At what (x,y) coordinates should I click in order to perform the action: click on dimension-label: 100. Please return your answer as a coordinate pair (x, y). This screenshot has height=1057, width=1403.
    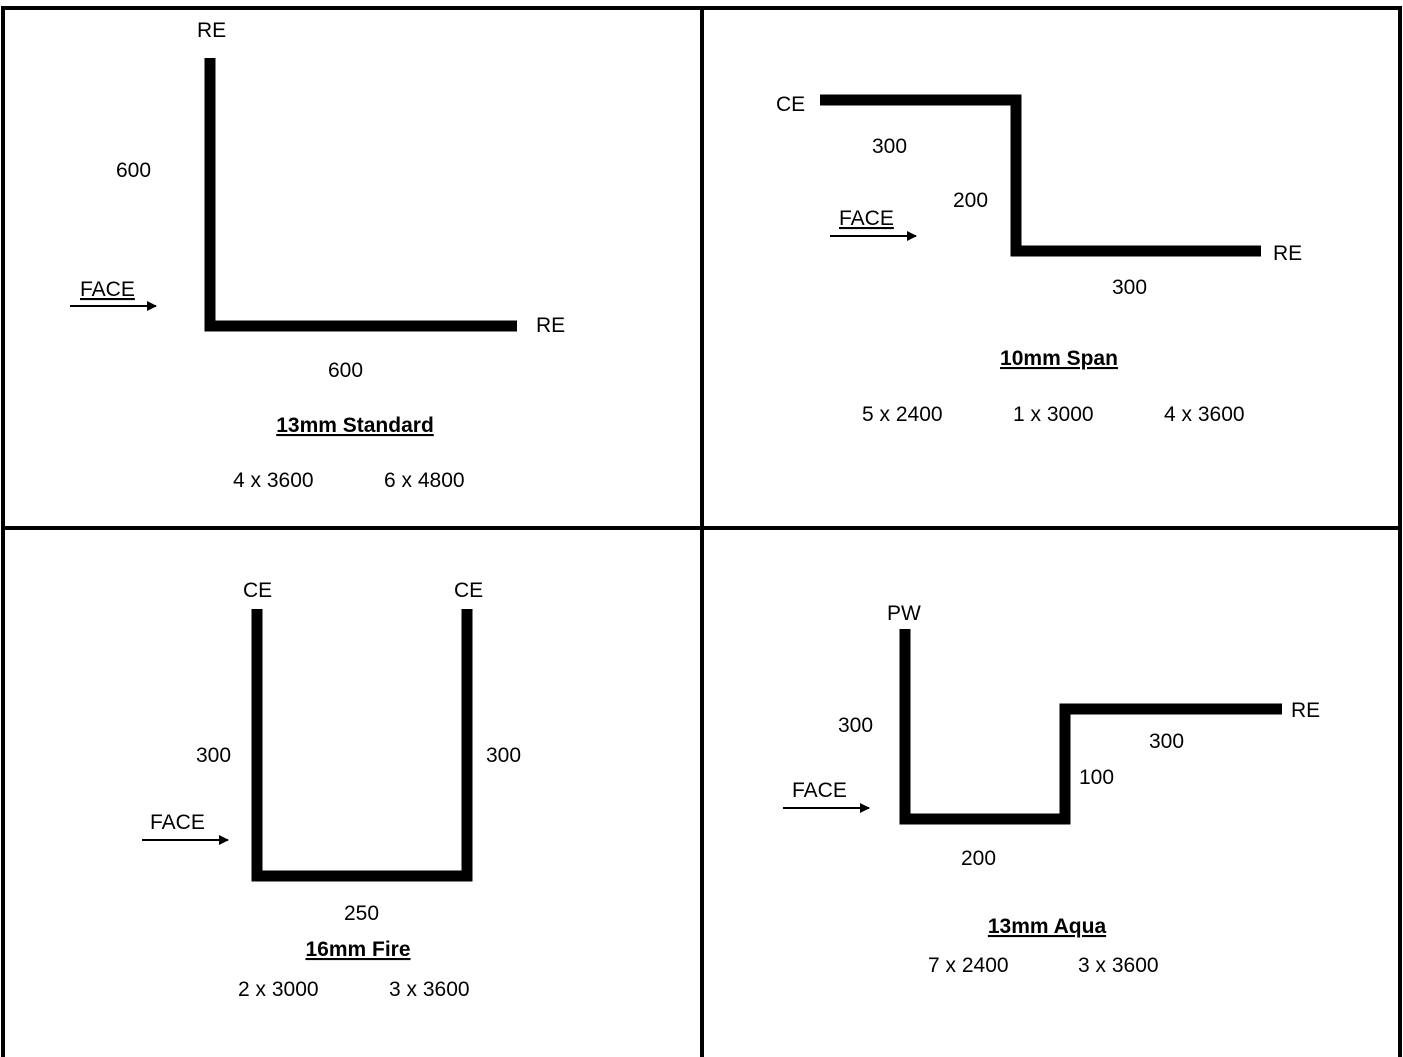
    Looking at the image, I should click on (1096, 777).